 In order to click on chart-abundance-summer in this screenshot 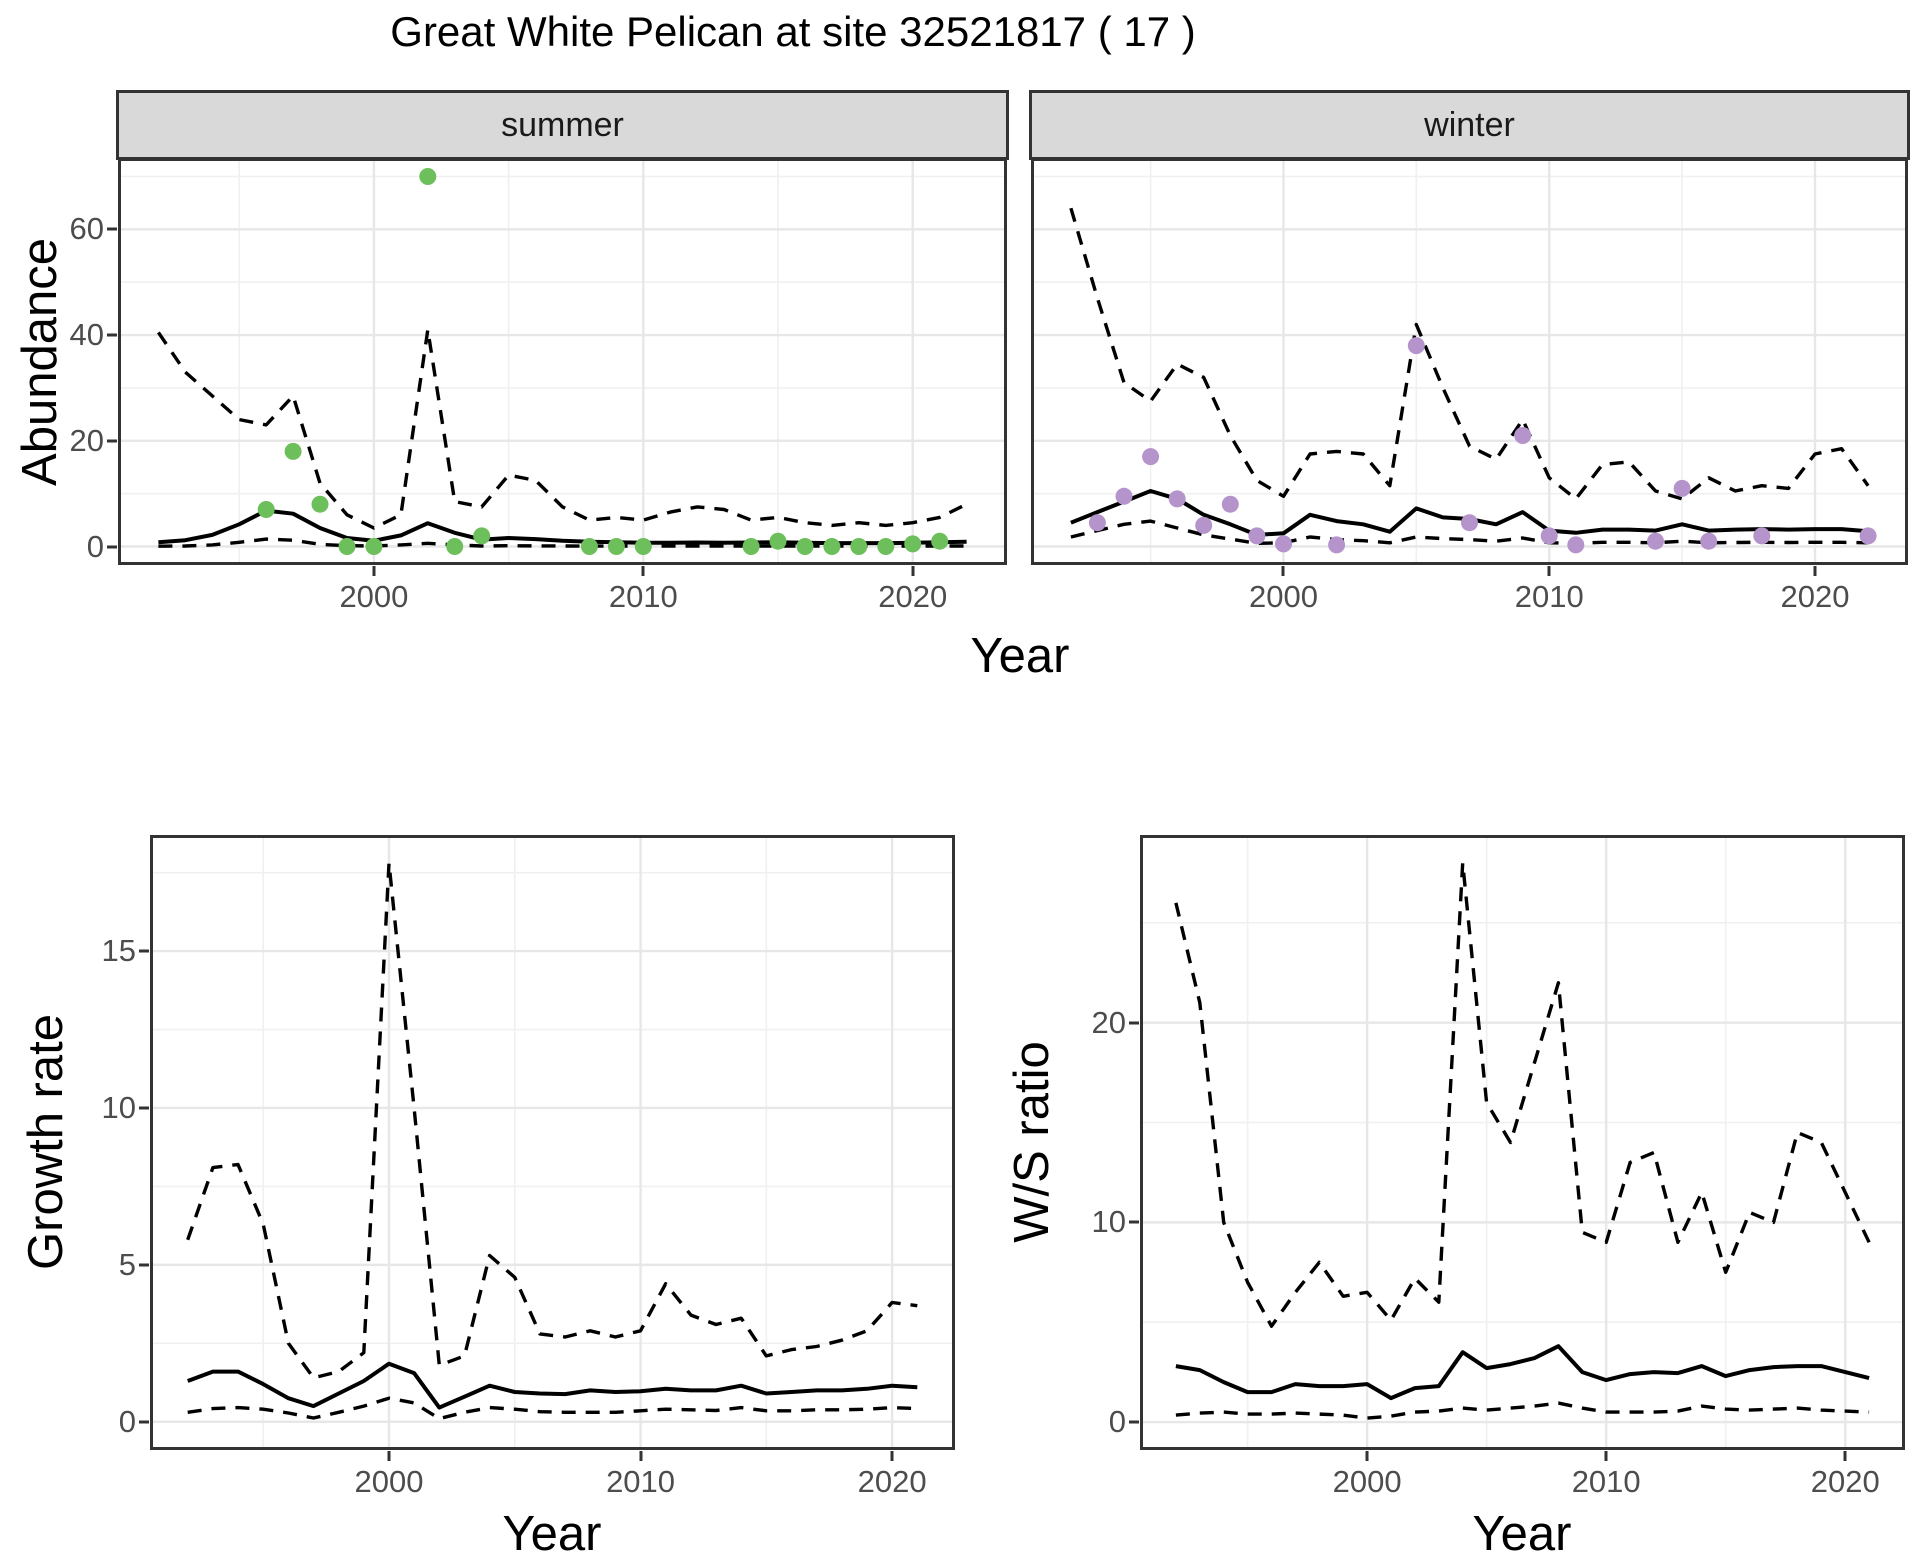, I will do `click(562, 361)`.